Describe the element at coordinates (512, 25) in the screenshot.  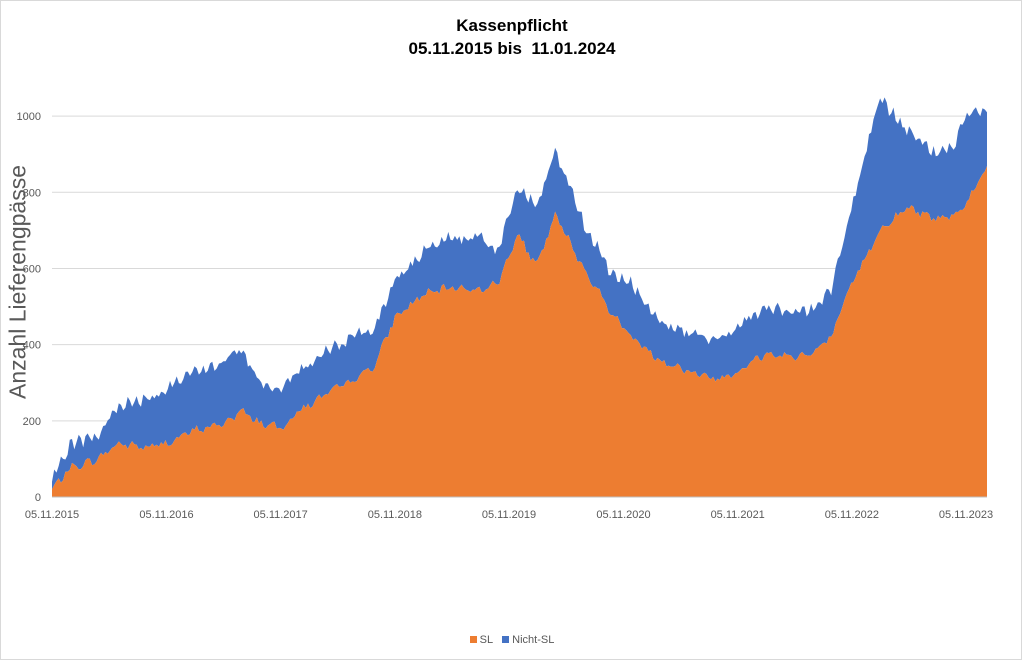
I see `chart-title: Kassenpflicht` at that location.